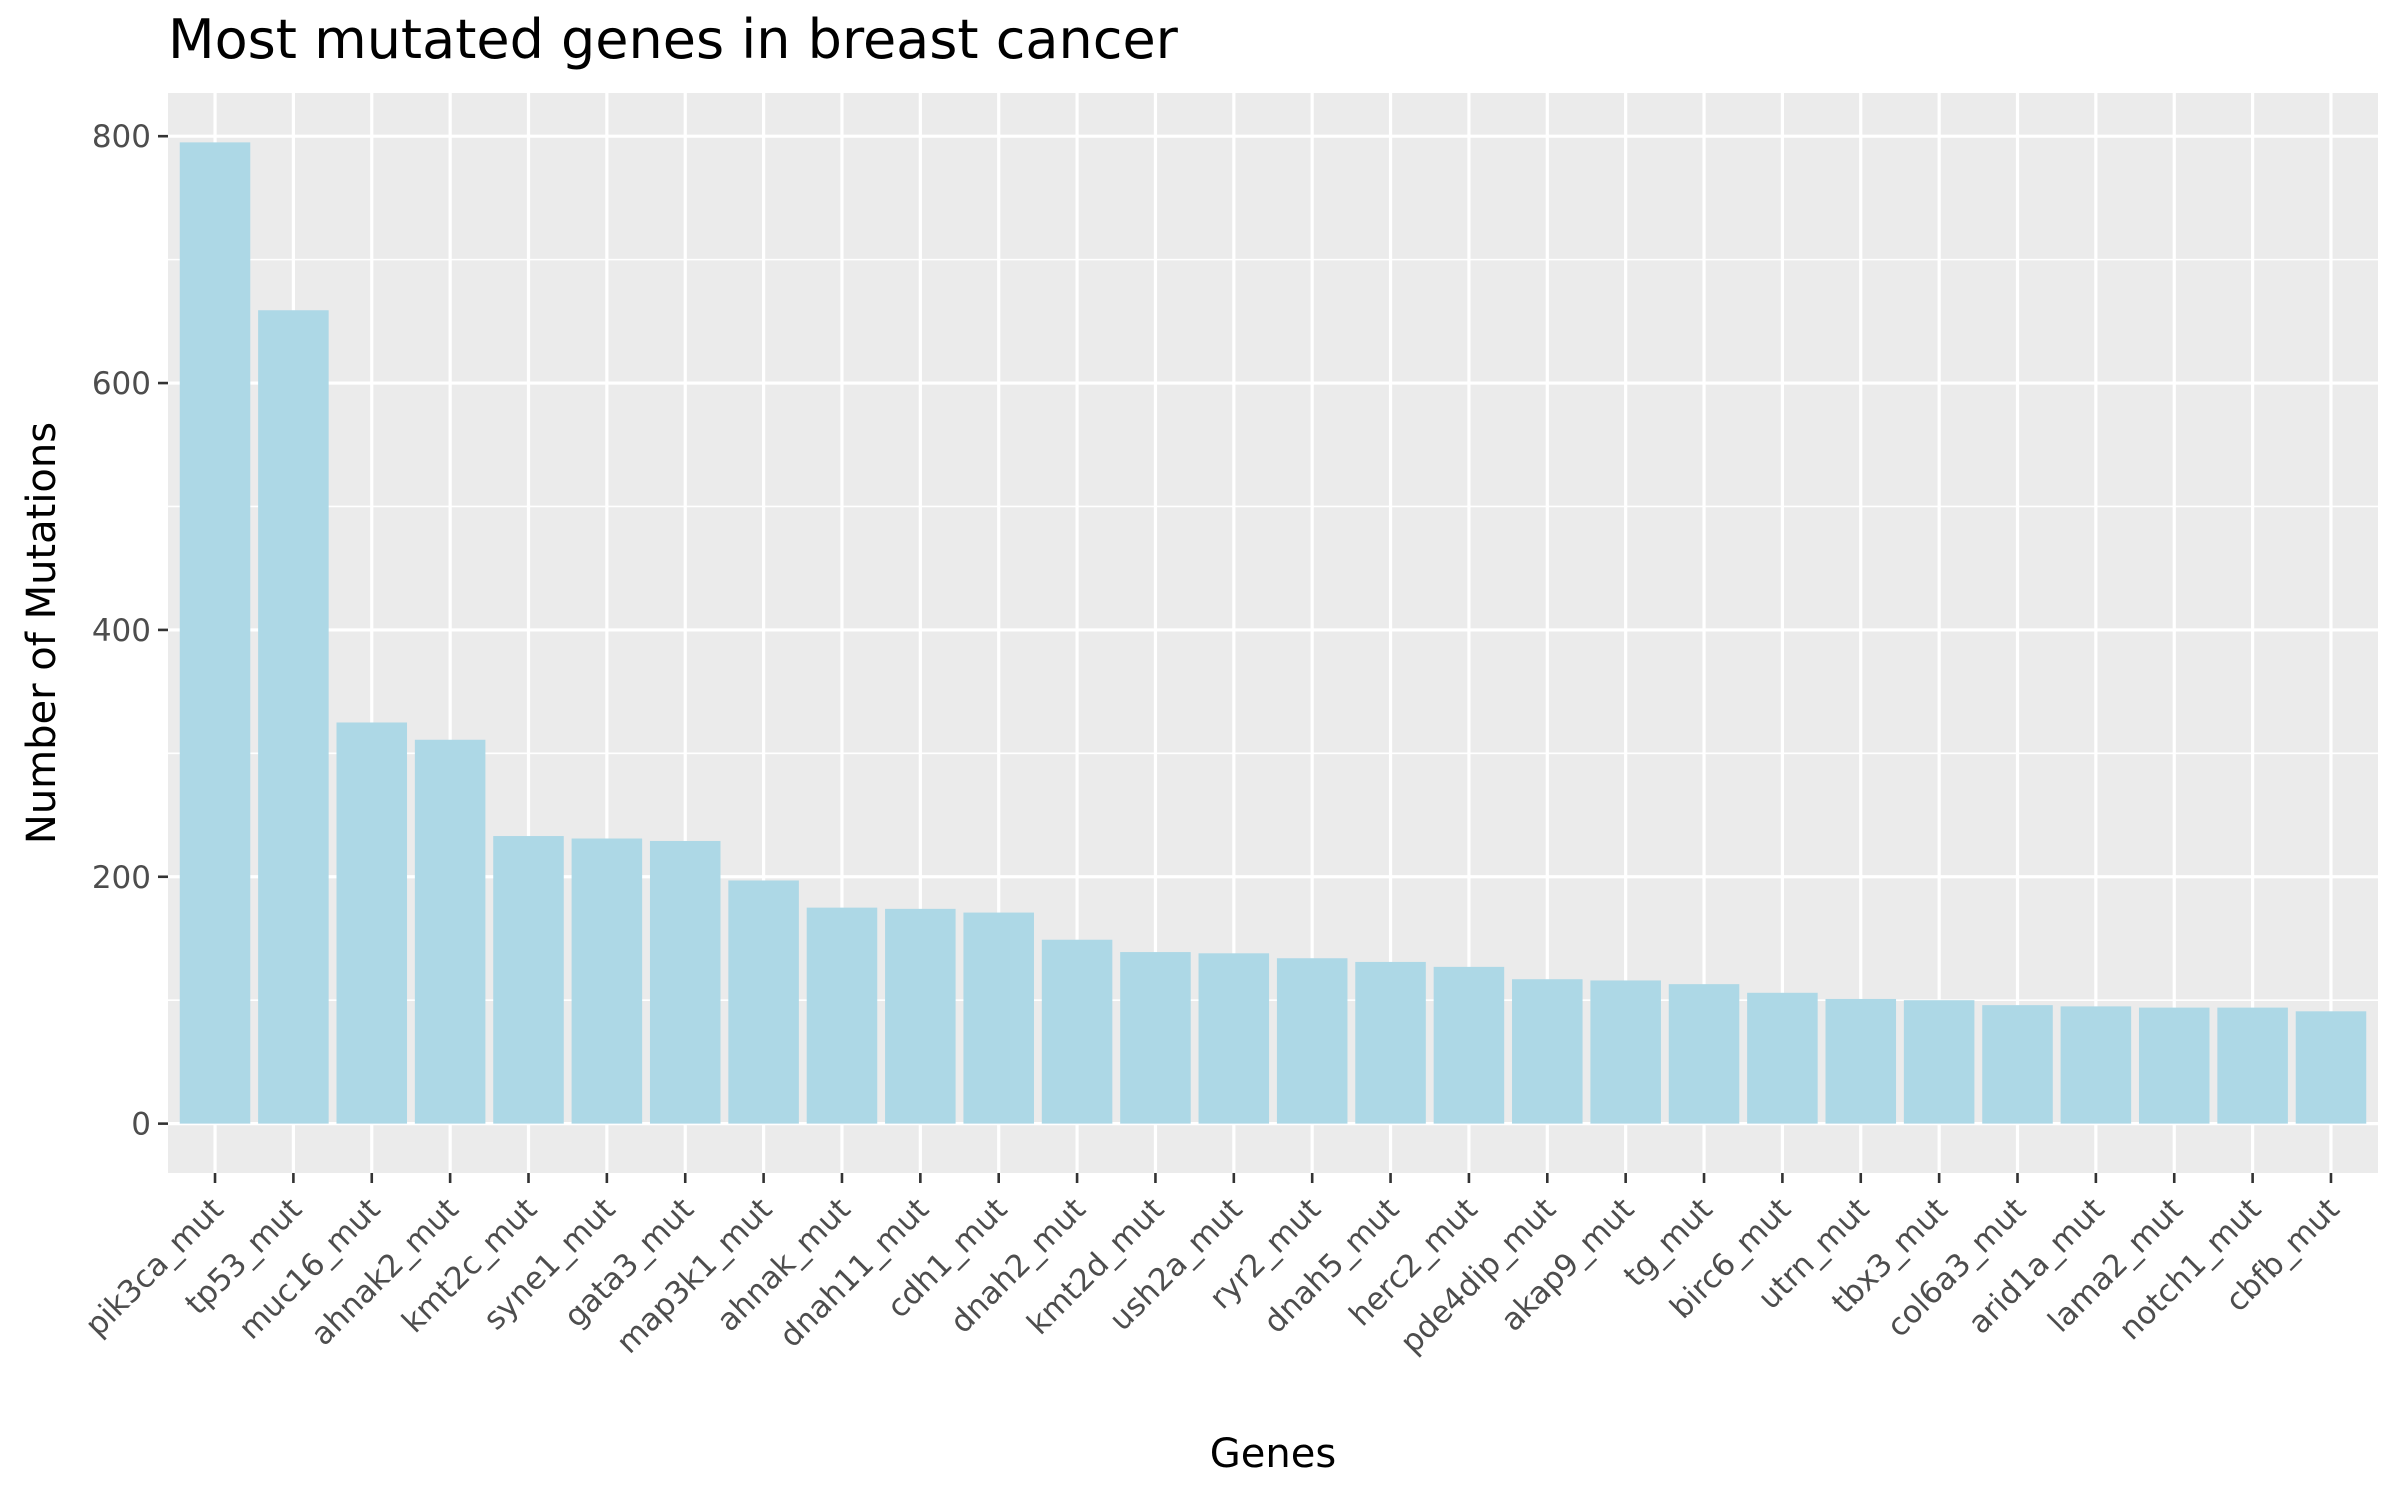  Describe the element at coordinates (1861, 1061) in the screenshot. I see `bar-utrn_mut` at that location.